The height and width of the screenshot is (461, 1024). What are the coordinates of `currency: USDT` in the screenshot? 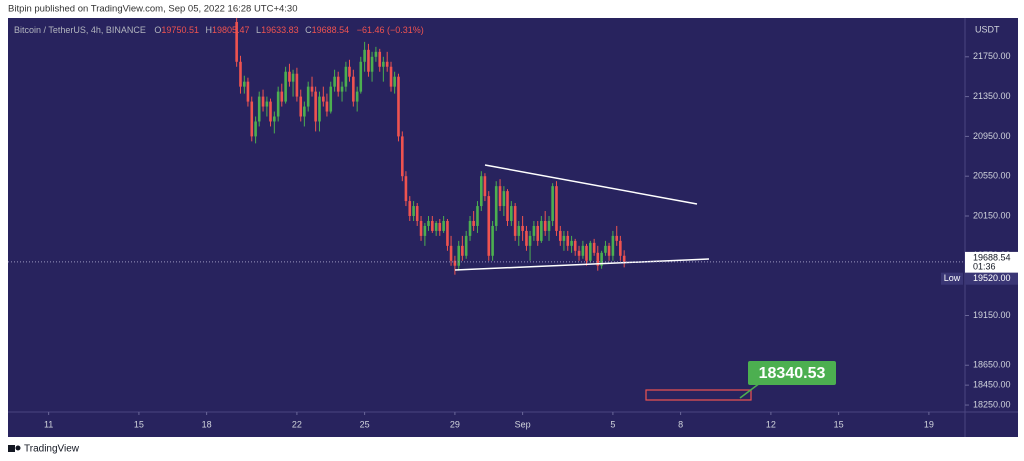 It's located at (987, 29).